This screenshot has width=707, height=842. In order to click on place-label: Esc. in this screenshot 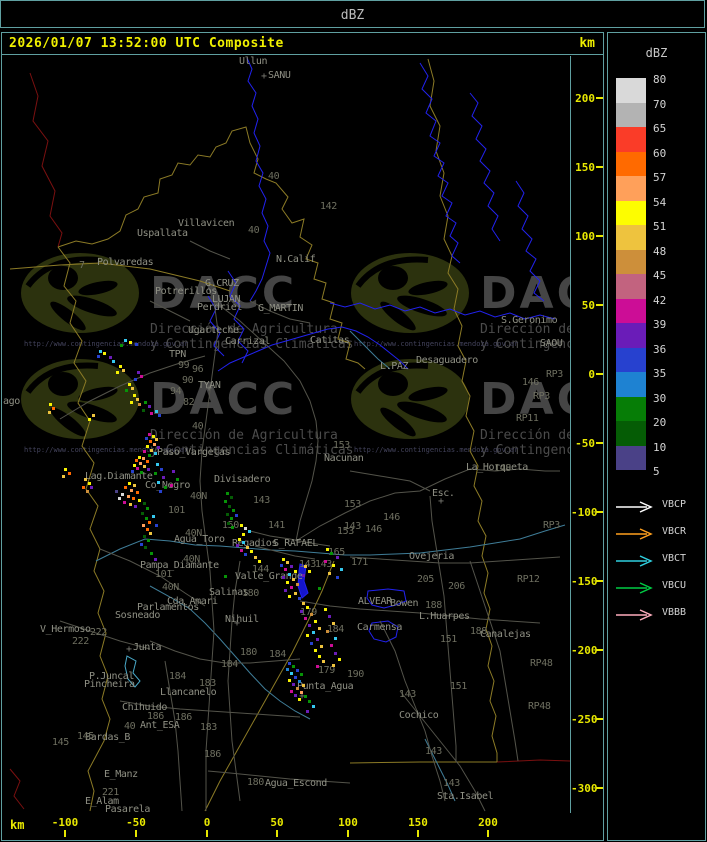, I will do `click(443, 493)`.